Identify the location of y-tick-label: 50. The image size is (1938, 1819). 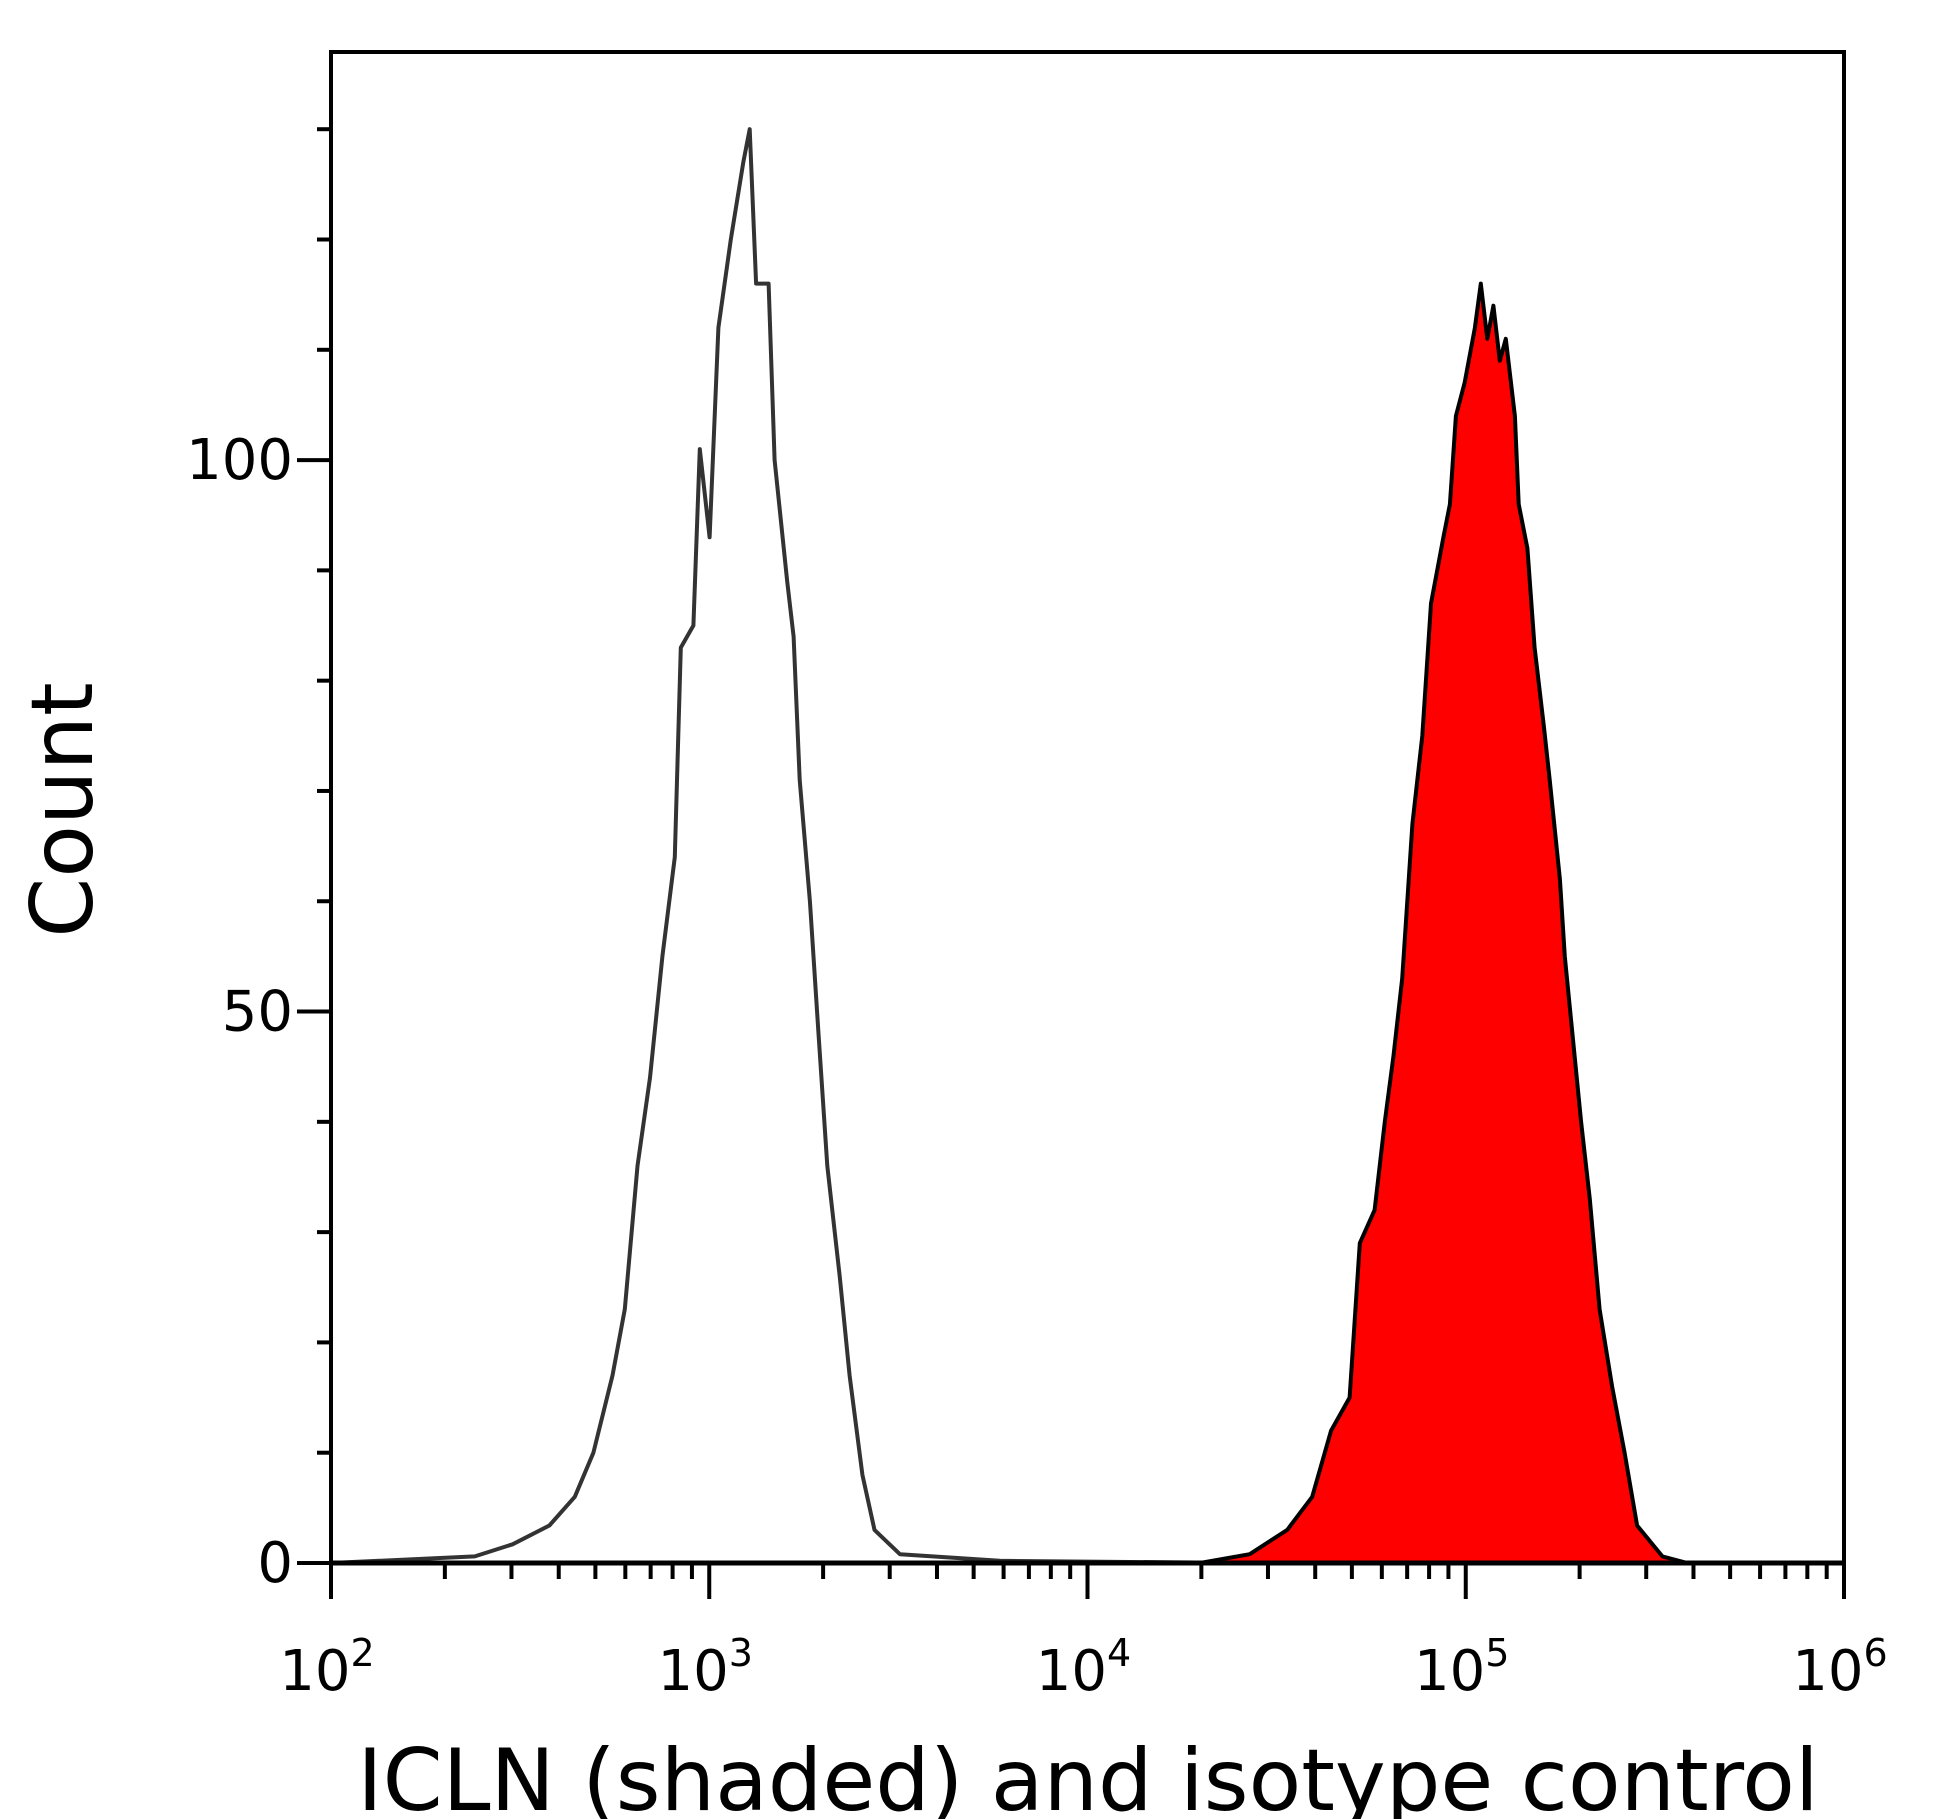
(257, 1012).